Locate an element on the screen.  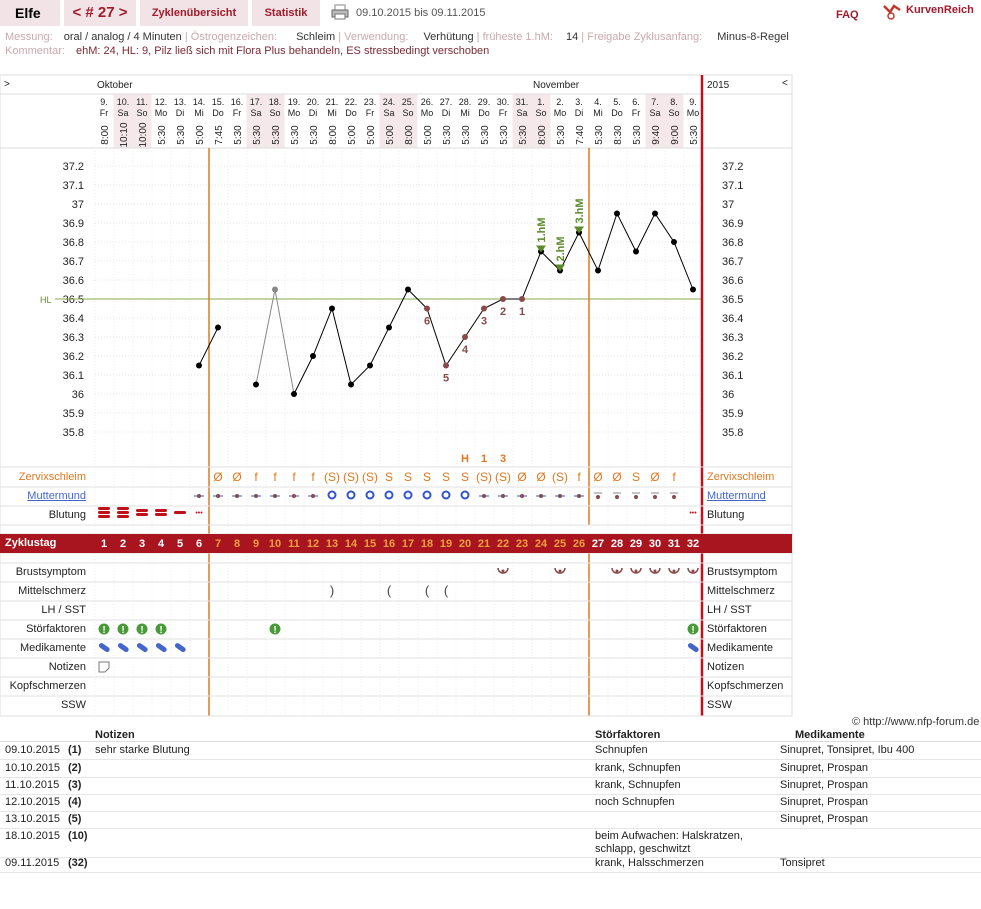
tab-statistik: Statistik is located at coordinates (286, 13).